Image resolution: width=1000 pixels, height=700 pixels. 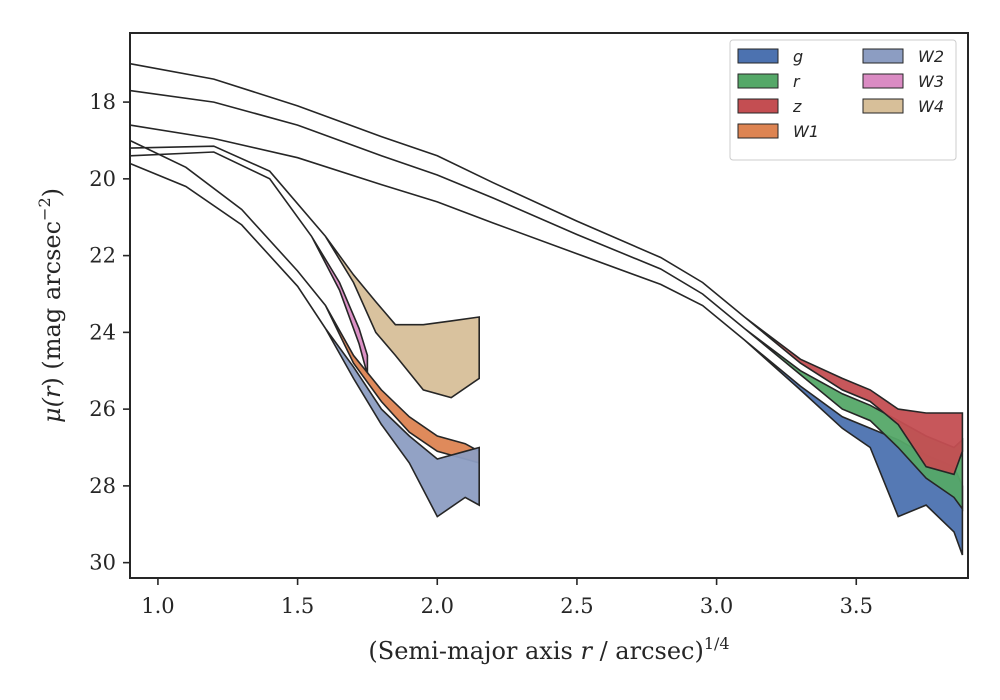 What do you see at coordinates (931, 106) in the screenshot?
I see `legend-label-w4: W4` at bounding box center [931, 106].